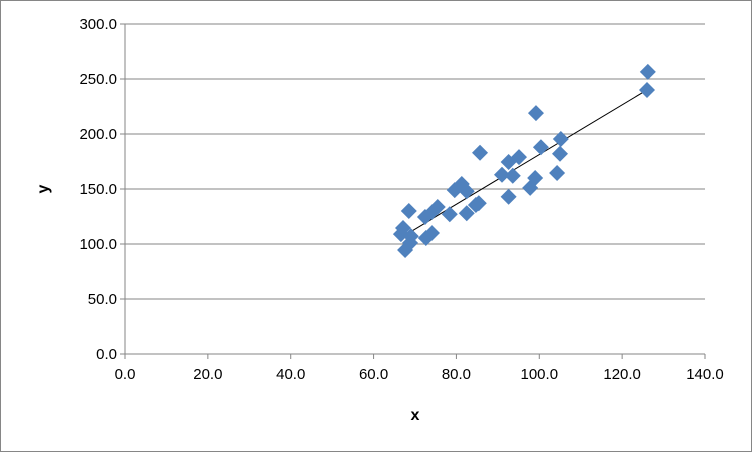  Describe the element at coordinates (207, 374) in the screenshot. I see `x-tick-label: 20.0` at that location.